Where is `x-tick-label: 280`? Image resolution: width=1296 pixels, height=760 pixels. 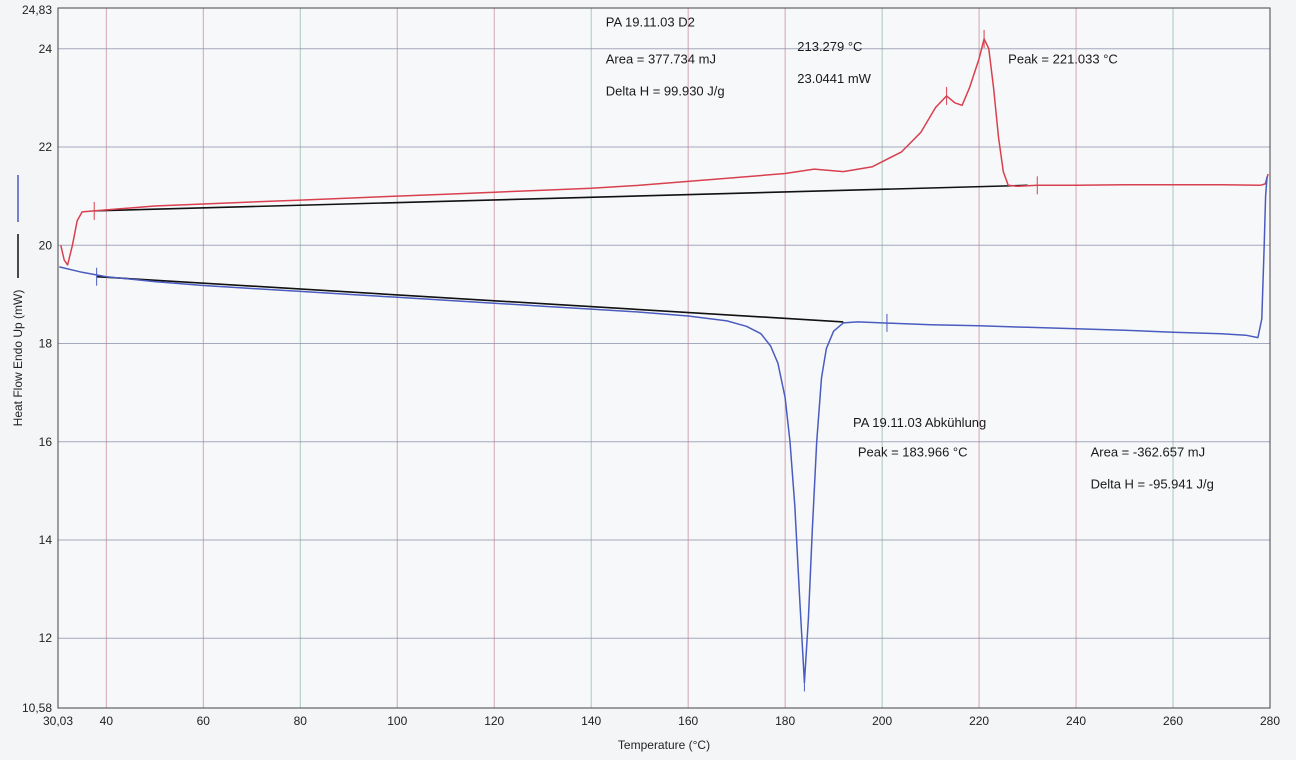
x-tick-label: 280 is located at coordinates (1270, 721).